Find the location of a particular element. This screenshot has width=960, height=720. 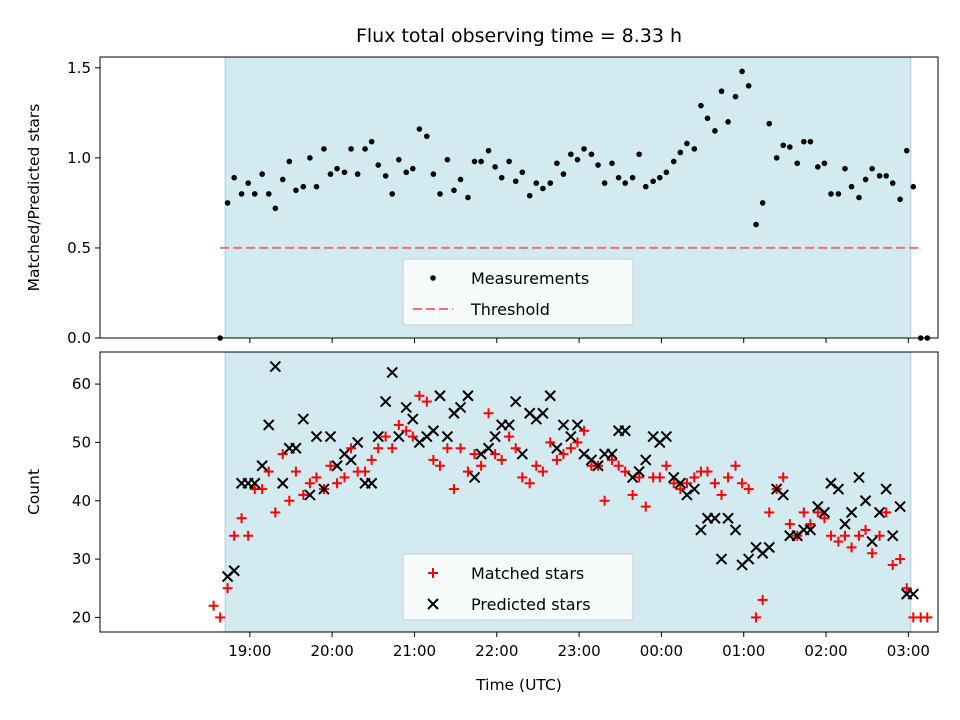

x-tick-label: 02:00 is located at coordinates (825, 651).